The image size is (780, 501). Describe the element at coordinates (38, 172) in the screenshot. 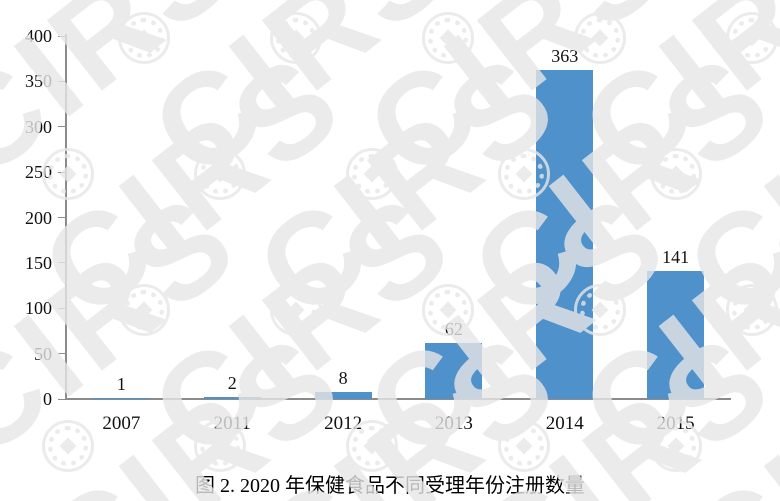

I see `y-tick-label: 250` at that location.